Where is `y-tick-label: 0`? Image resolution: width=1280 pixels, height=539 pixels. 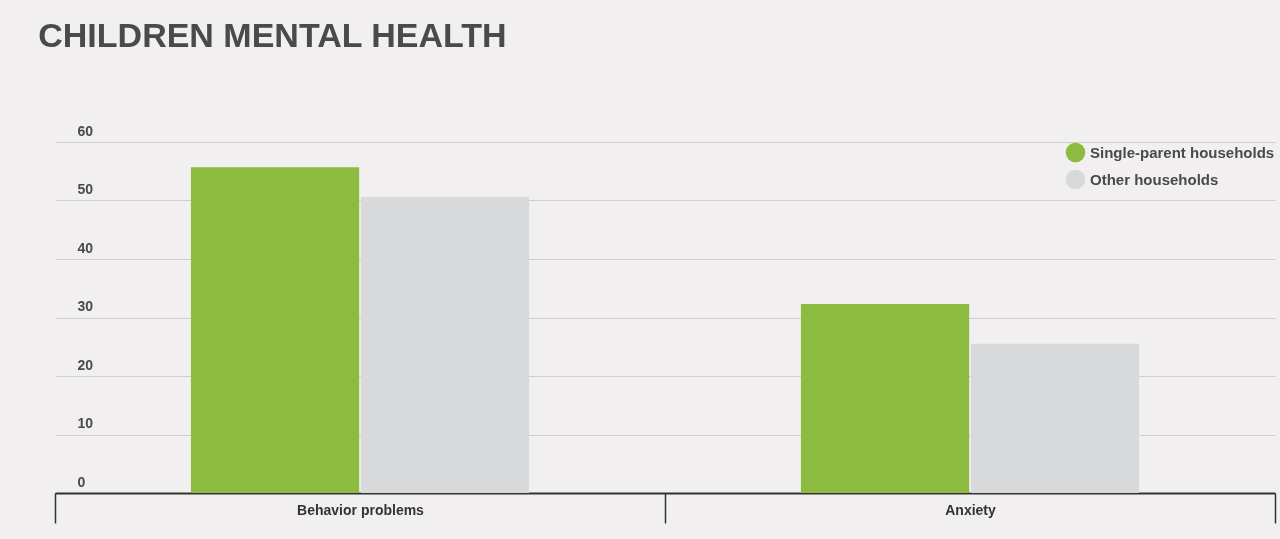
y-tick-label: 0 is located at coordinates (81, 481).